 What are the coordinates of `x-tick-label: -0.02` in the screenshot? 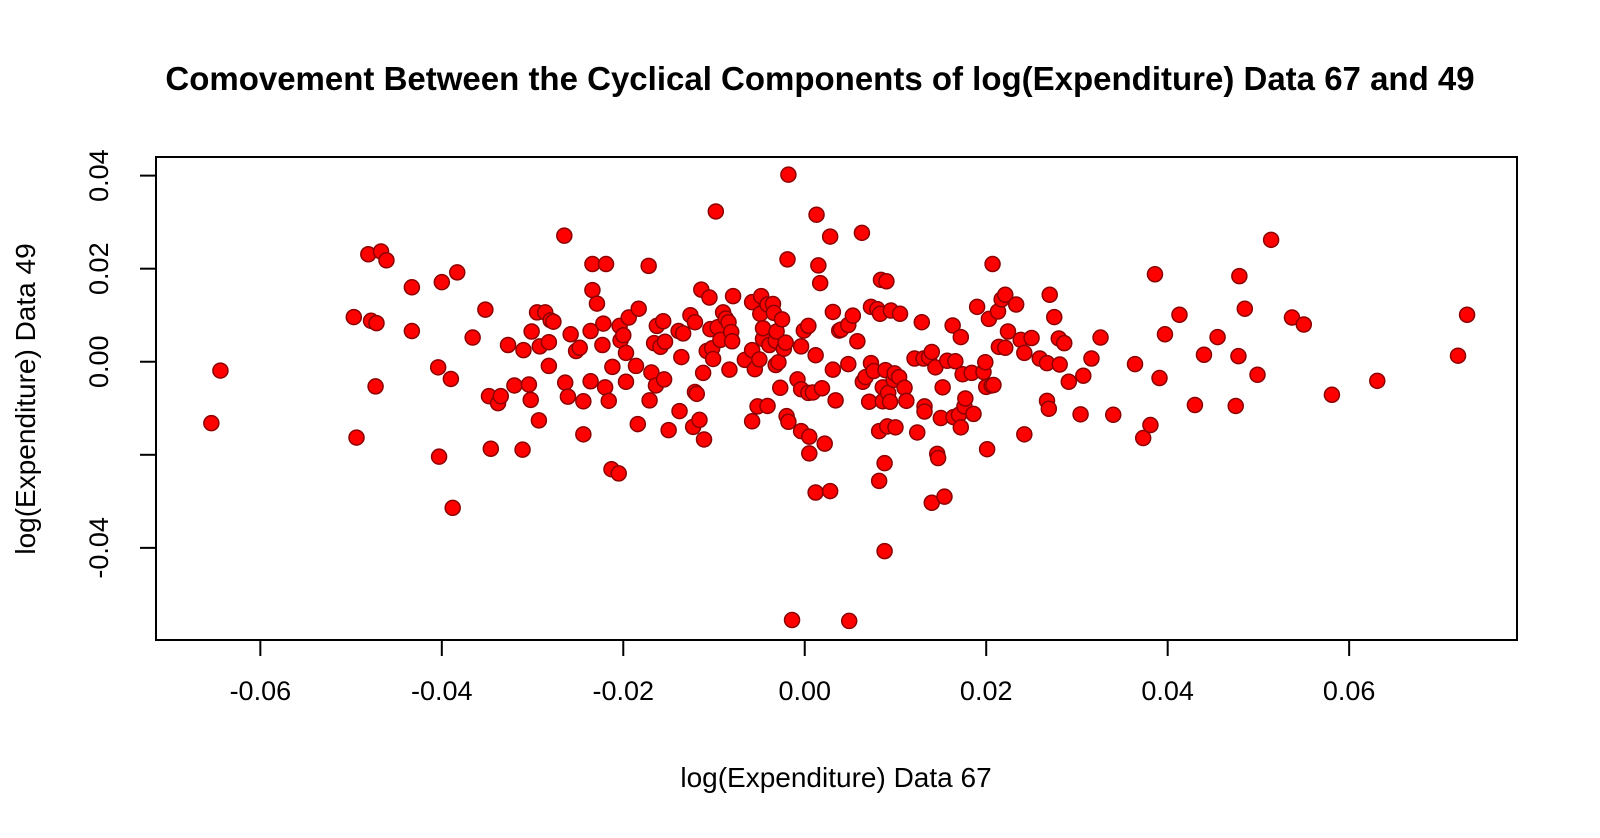 It's located at (624, 691).